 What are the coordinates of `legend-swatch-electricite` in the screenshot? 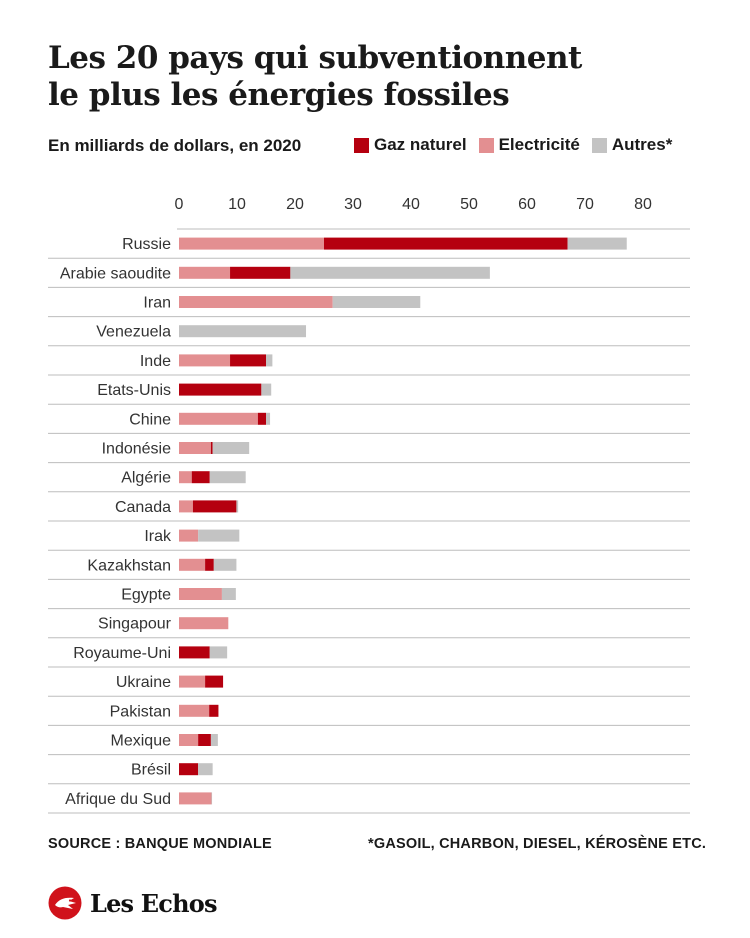 It's located at (486, 145).